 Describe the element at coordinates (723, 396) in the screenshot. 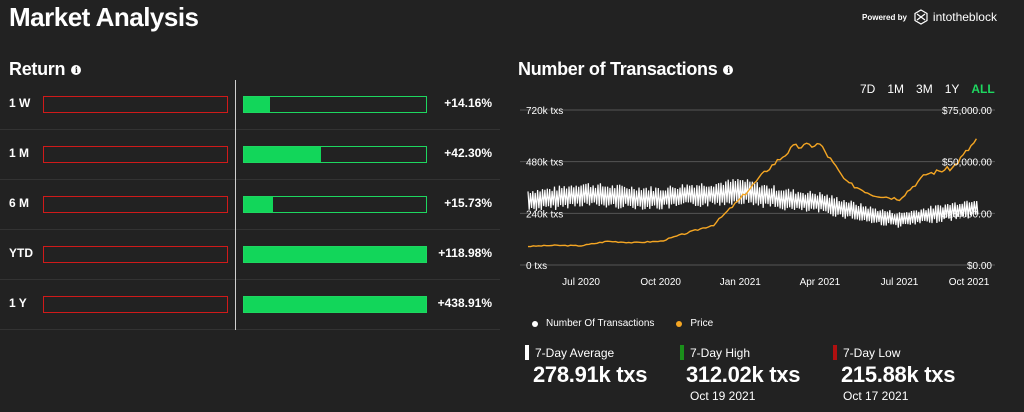

I see `stat-date: Oct 19 2021` at that location.